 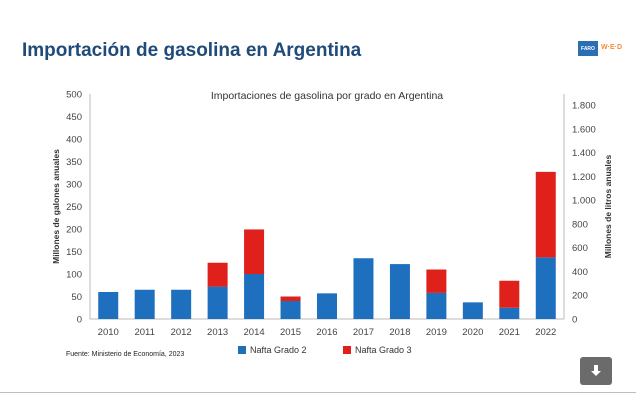 I want to click on y2-tick-label: 1.200, so click(x=584, y=177).